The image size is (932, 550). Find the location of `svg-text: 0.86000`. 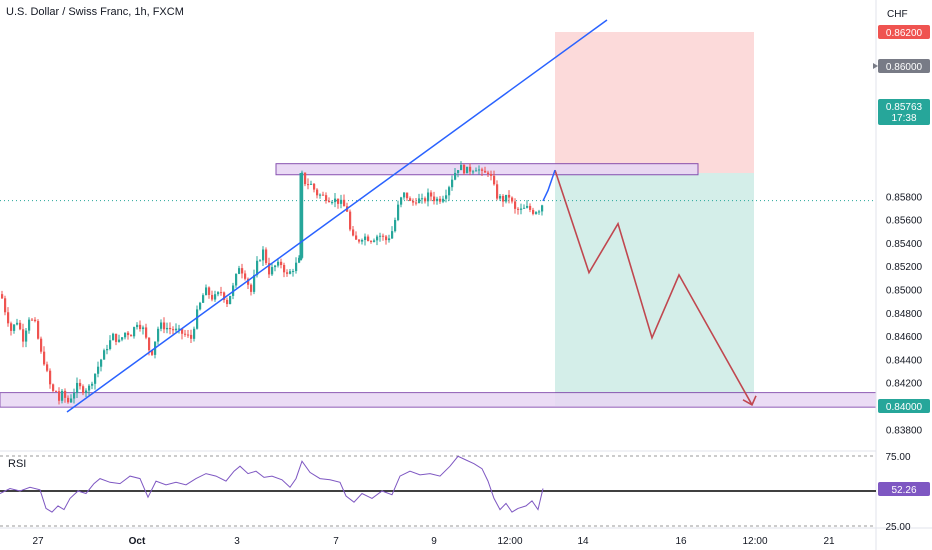

svg-text: 0.86000 is located at coordinates (904, 67).